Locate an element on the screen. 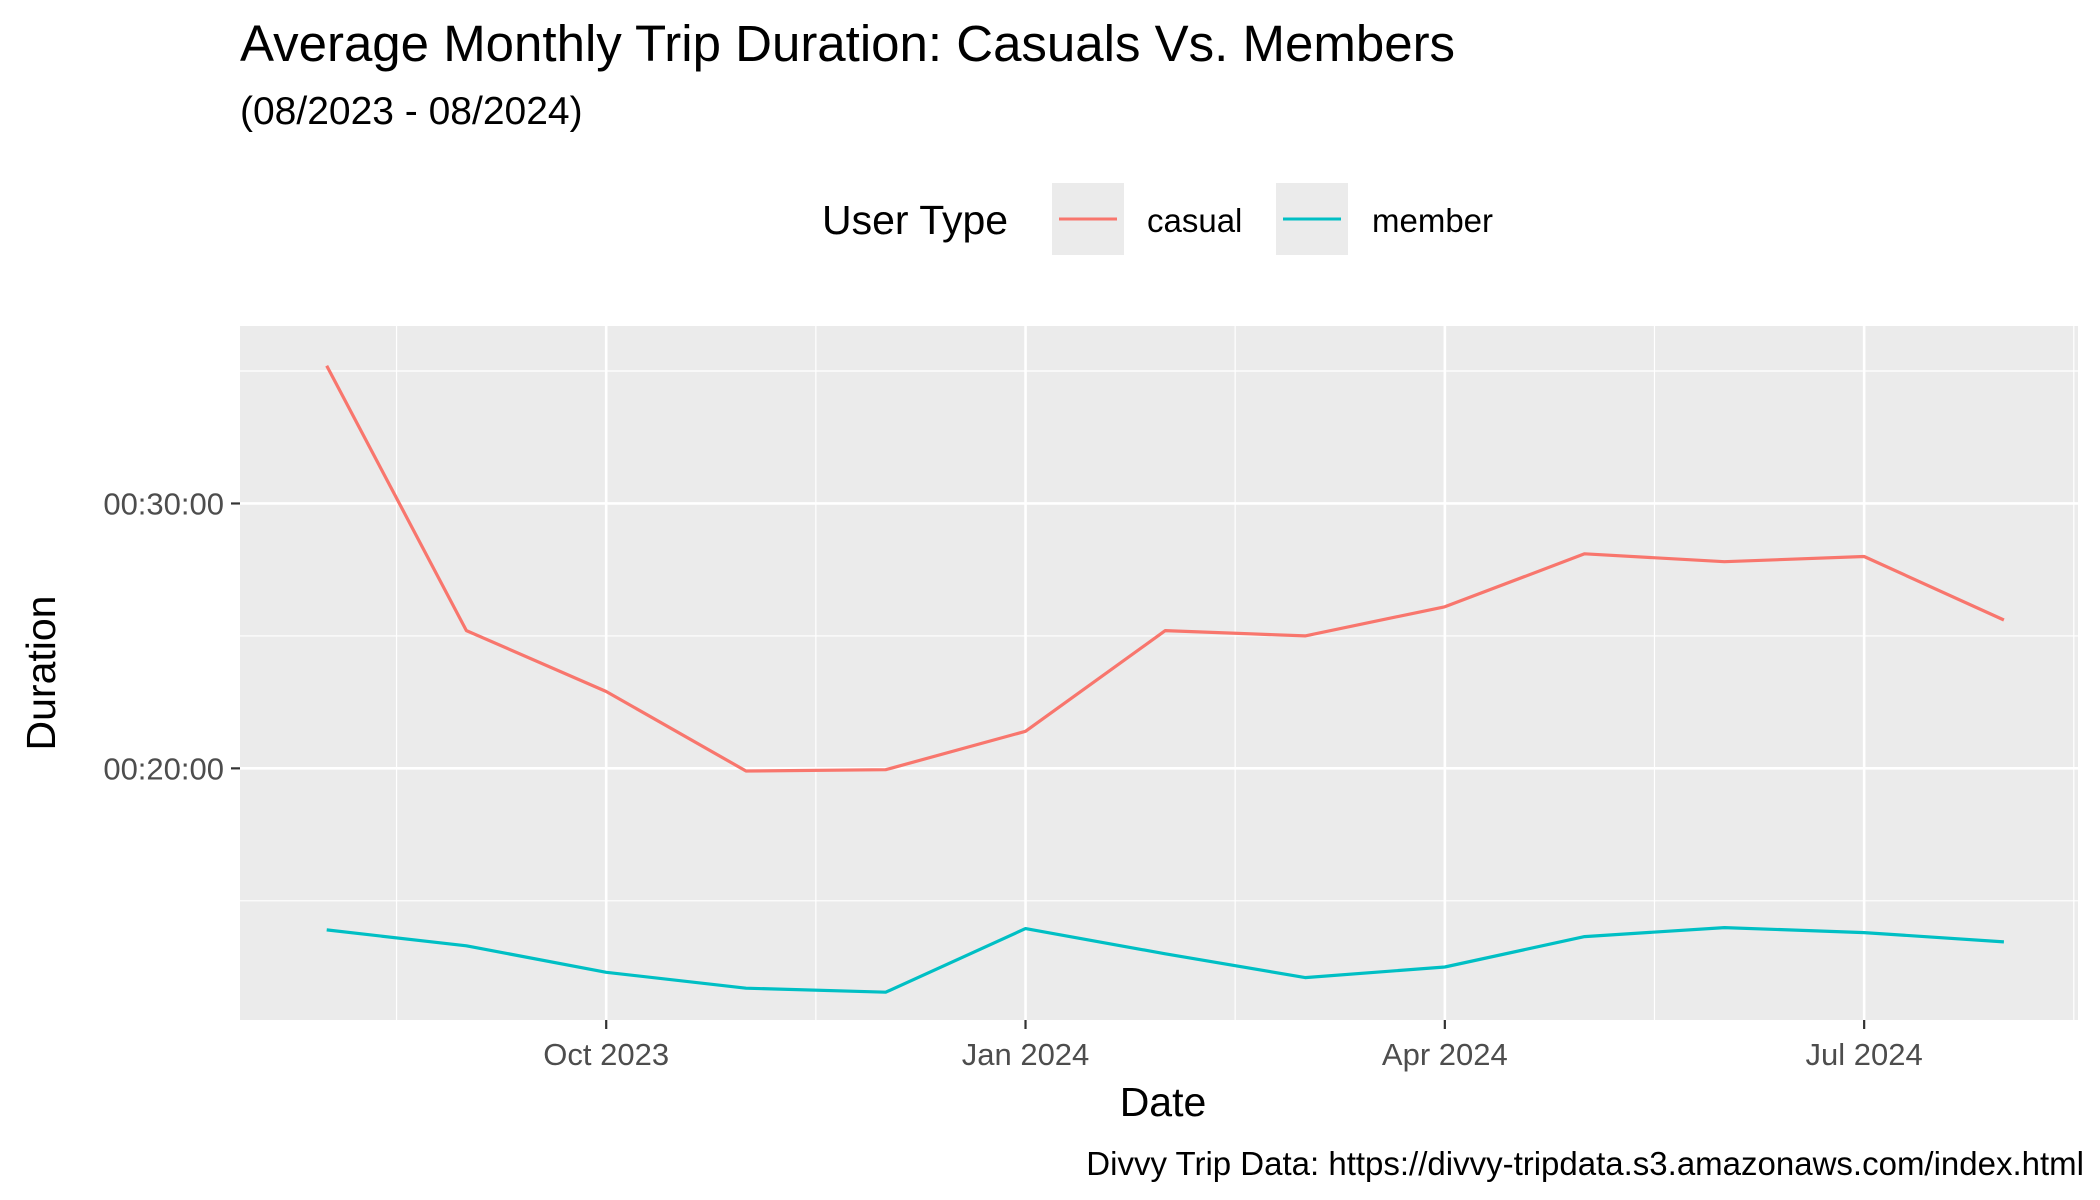  legend: User Type casual member is located at coordinates (1157, 219).